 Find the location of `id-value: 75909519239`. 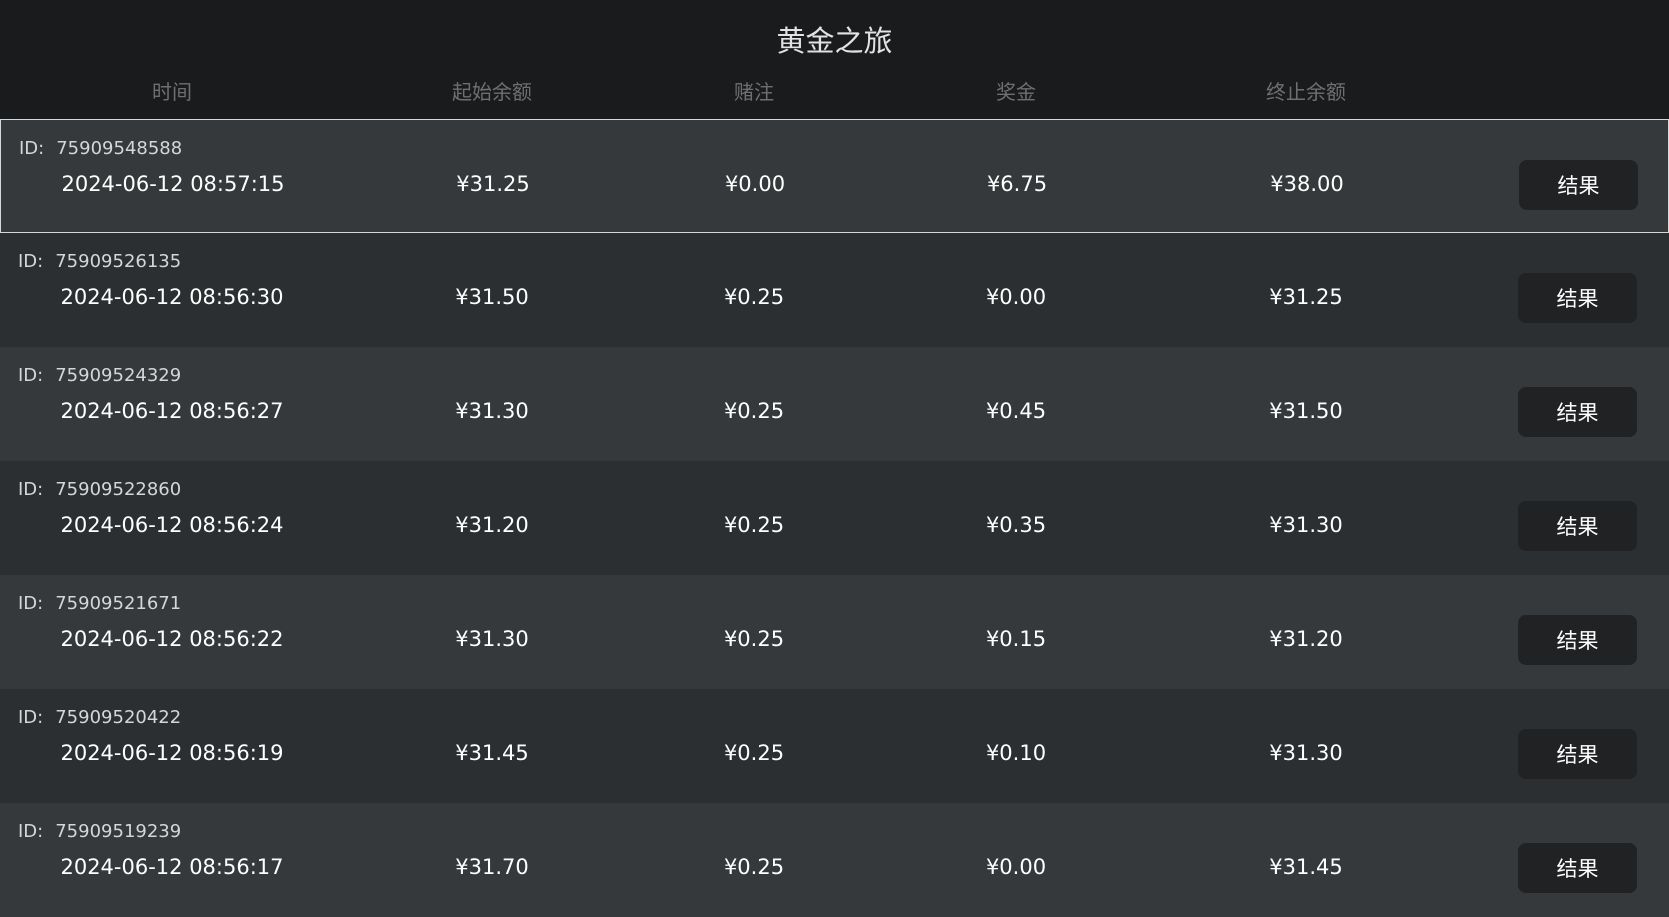

id-value: 75909519239 is located at coordinates (118, 831).